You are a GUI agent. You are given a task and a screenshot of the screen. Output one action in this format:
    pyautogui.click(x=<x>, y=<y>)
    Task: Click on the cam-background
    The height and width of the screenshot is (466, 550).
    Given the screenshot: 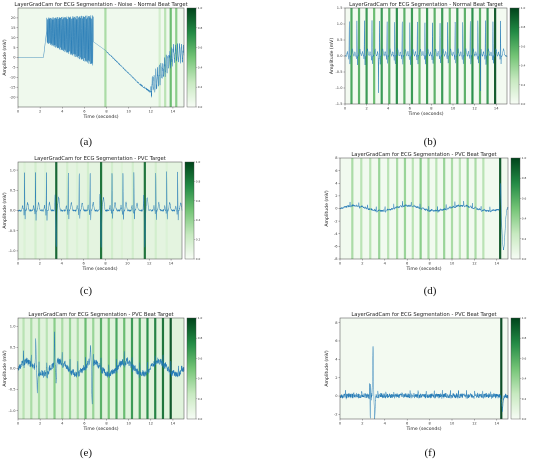 What is the action you would take?
    pyautogui.click(x=101, y=57)
    